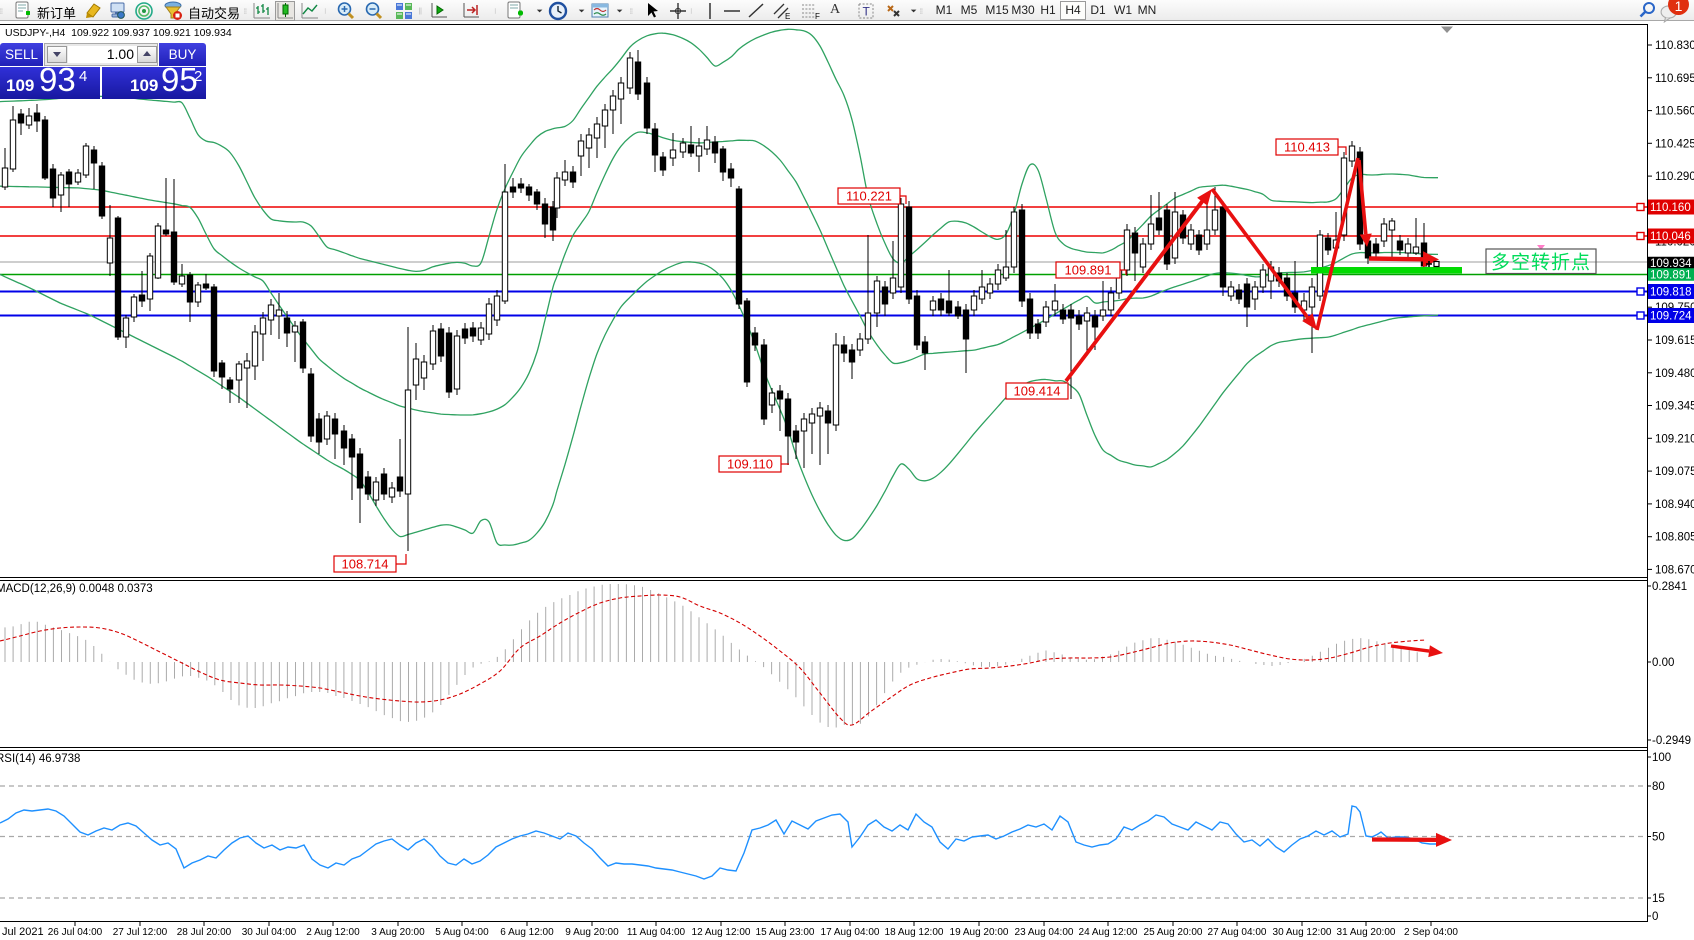  Describe the element at coordinates (1674, 439) in the screenshot. I see `svg-text: 109.210` at that location.